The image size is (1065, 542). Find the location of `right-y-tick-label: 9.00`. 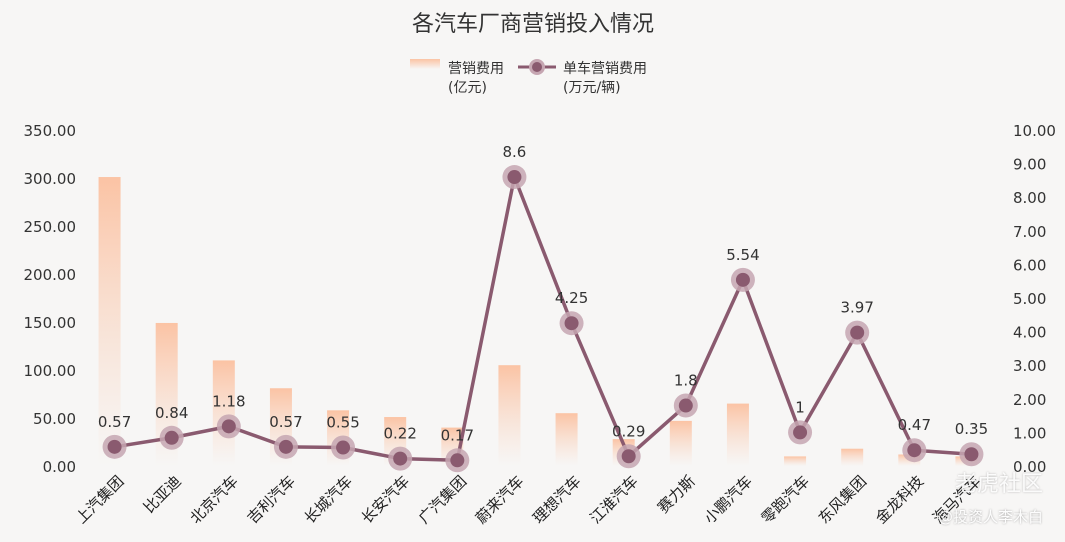

right-y-tick-label: 9.00 is located at coordinates (1029, 165).